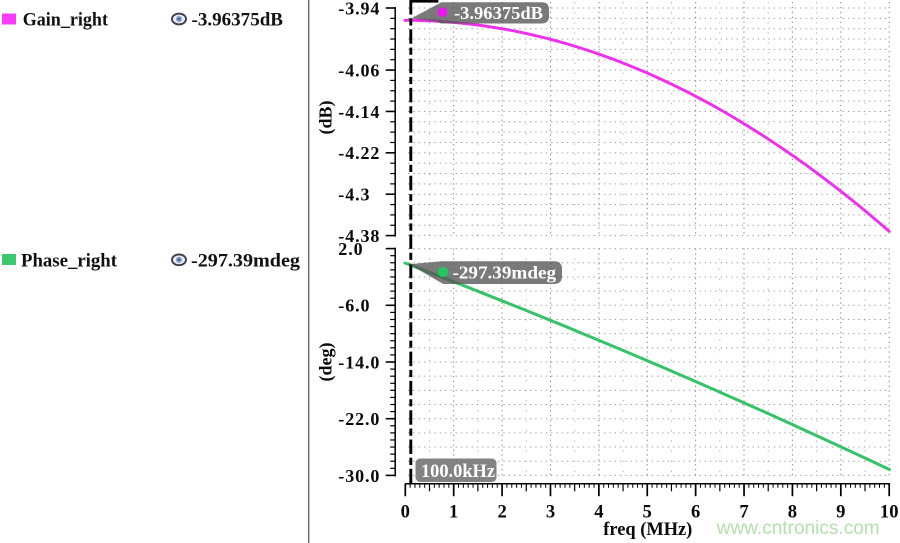 The width and height of the screenshot is (900, 543). I want to click on svg-text: 2, so click(501, 512).